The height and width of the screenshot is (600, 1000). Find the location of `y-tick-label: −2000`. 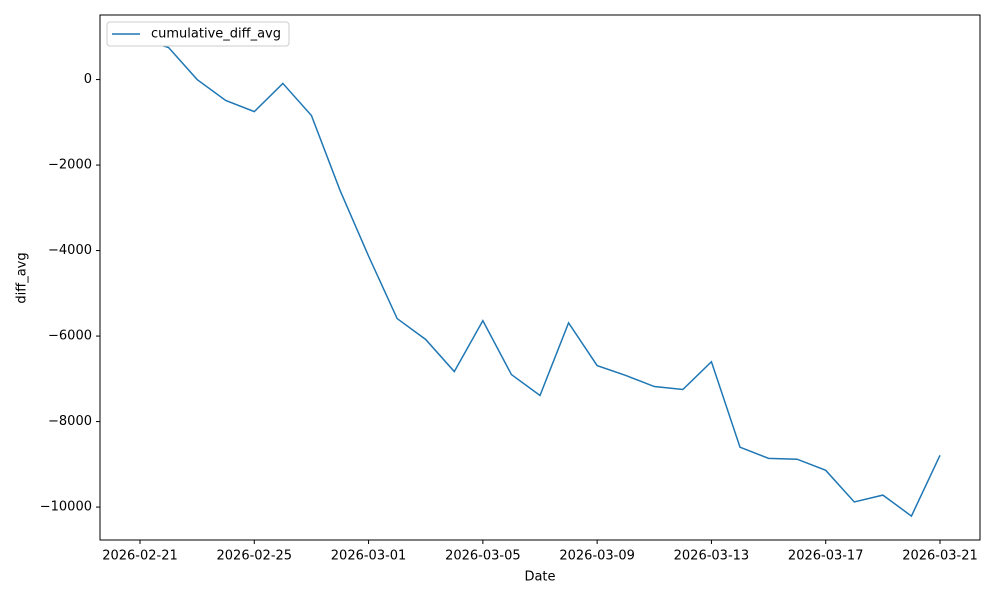

y-tick-label: −2000 is located at coordinates (70, 165).